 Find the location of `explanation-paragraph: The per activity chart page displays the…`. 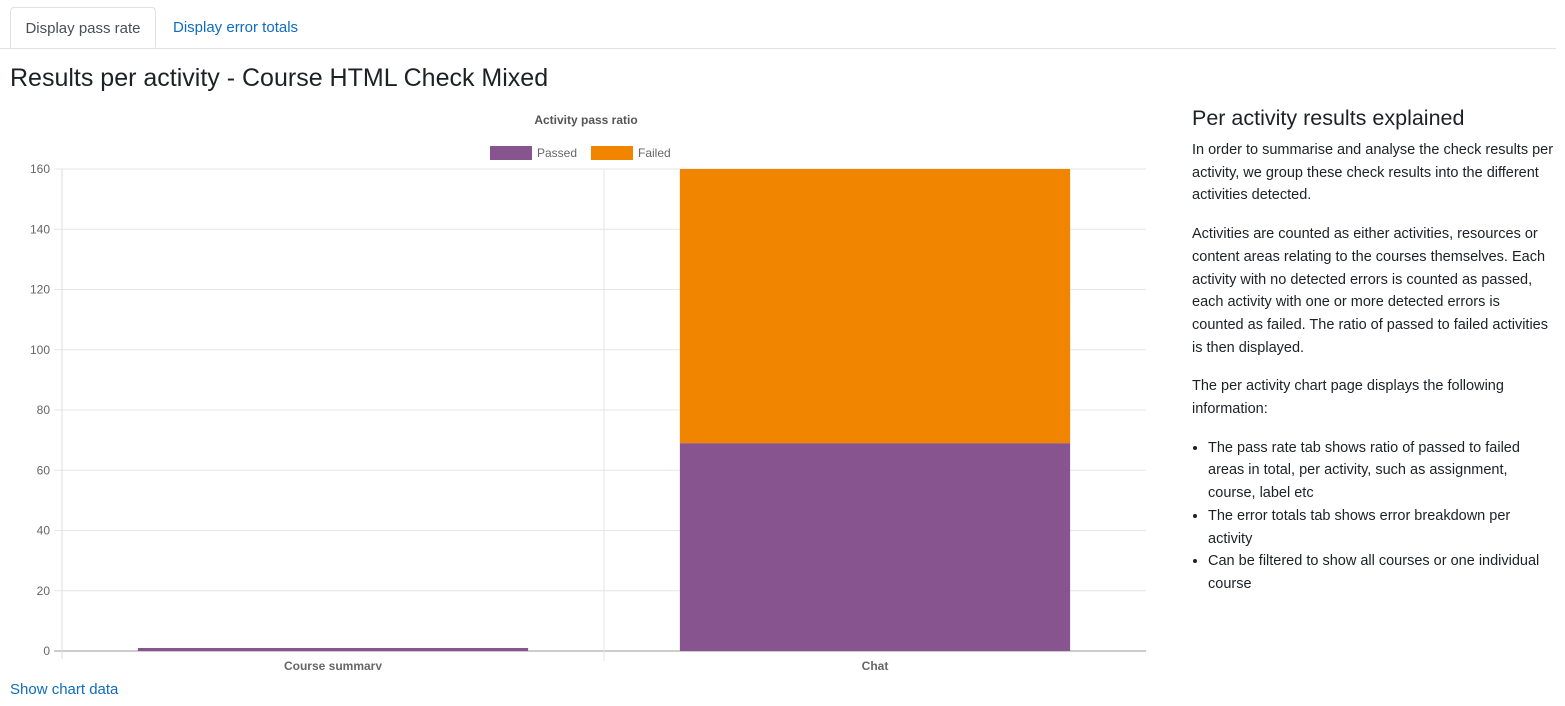

explanation-paragraph: The per activity chart page displays the… is located at coordinates (1348, 398).